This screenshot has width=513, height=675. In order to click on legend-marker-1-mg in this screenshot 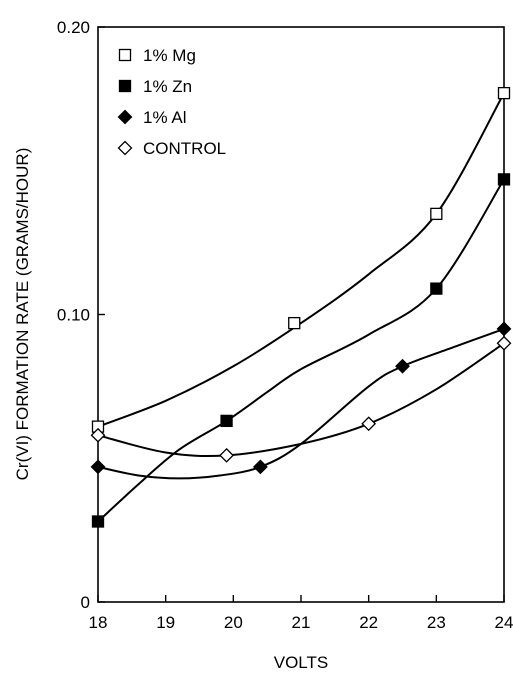, I will do `click(125, 55)`.